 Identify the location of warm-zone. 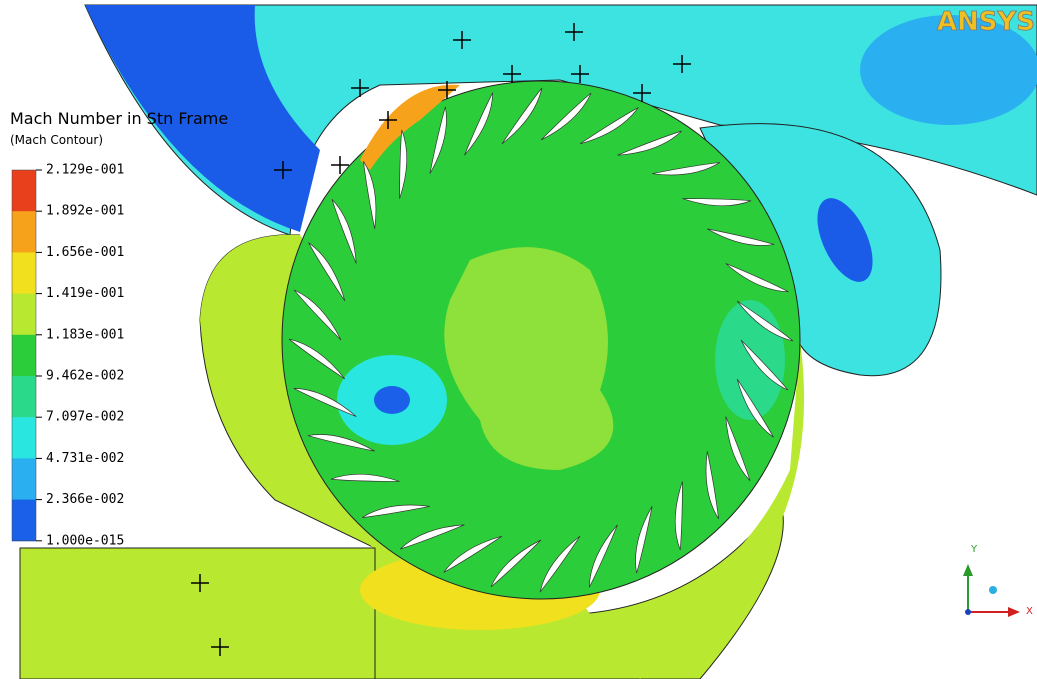
(410, 127).